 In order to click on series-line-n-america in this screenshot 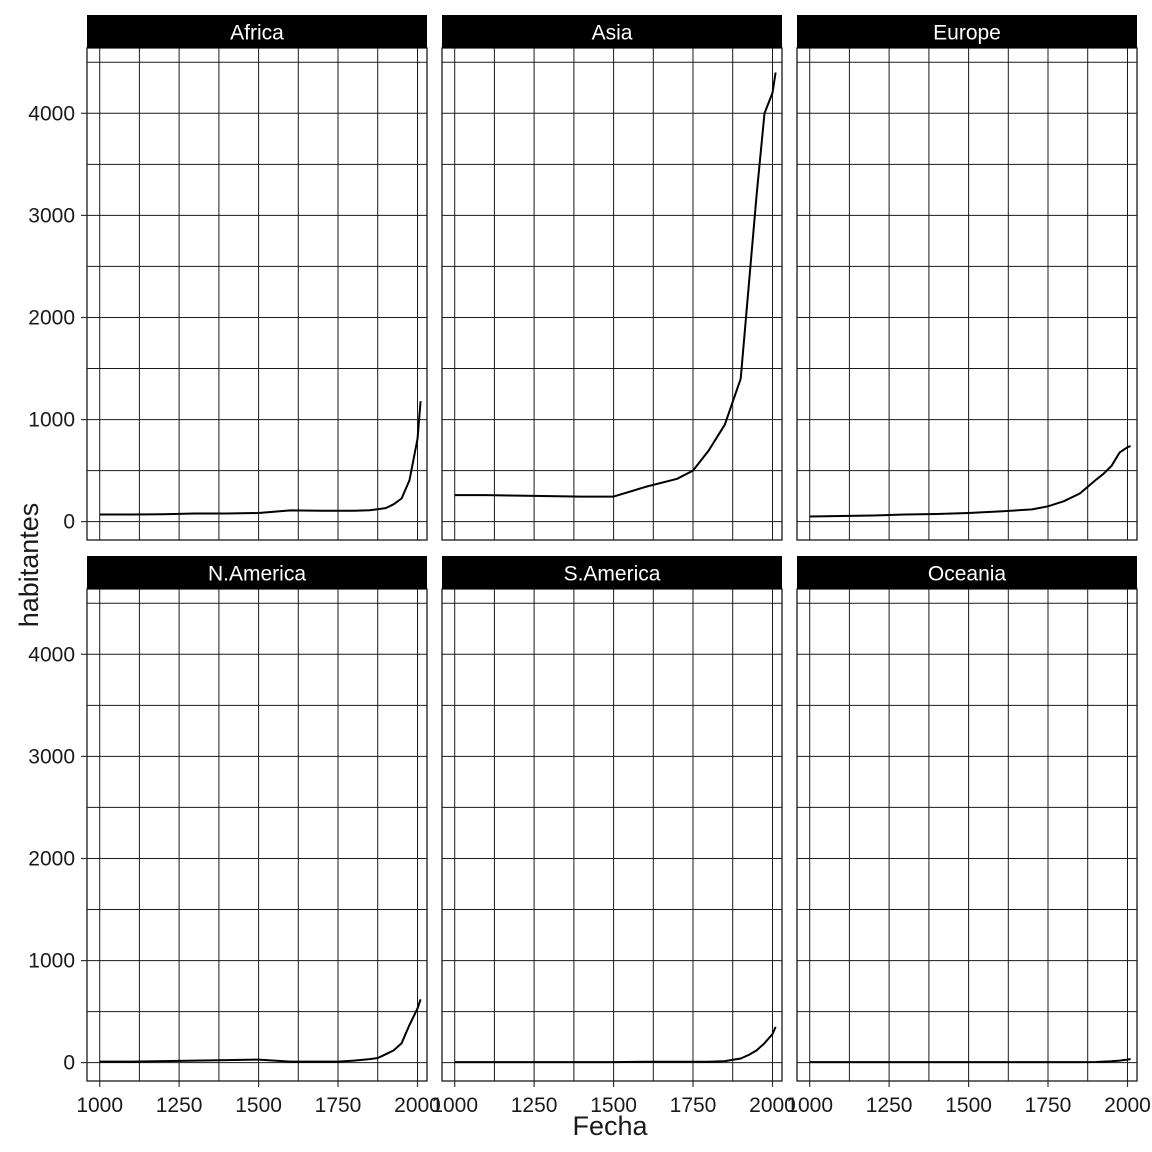, I will do `click(260, 1030)`.